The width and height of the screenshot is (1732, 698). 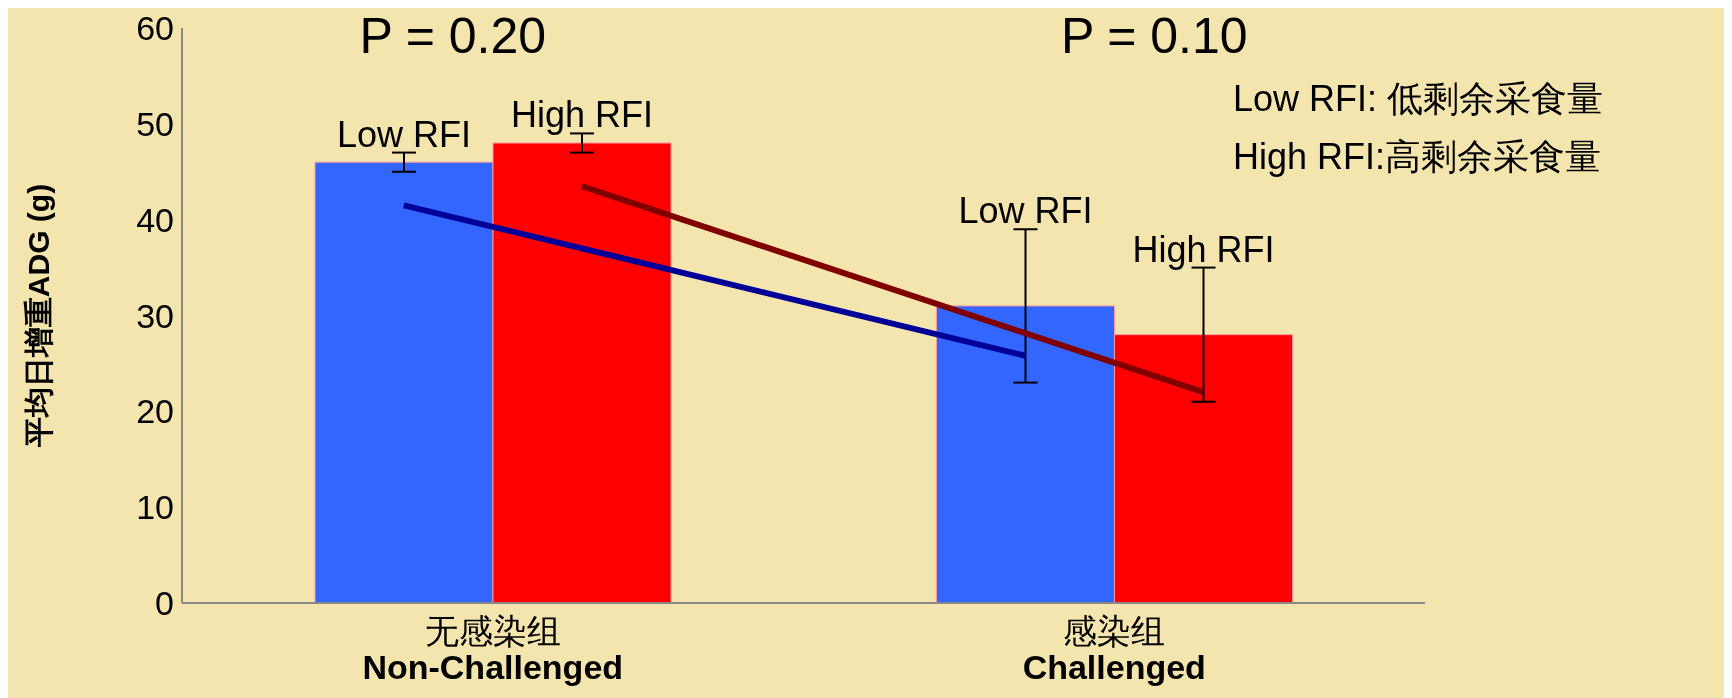 I want to click on annotation: P = 0.10, so click(x=1154, y=36).